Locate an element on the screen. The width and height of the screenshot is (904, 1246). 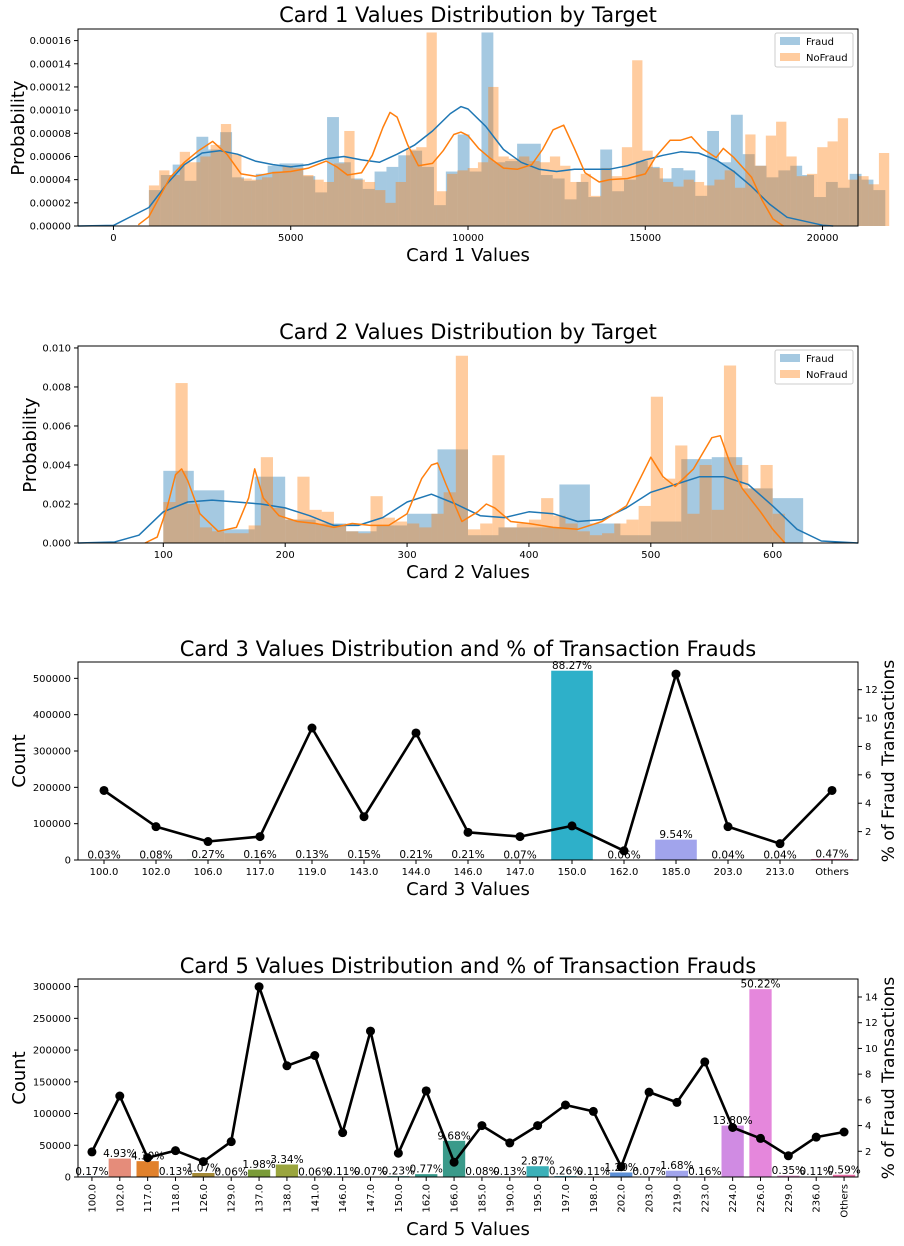
y2-tick-label: 6 is located at coordinates (868, 1100).